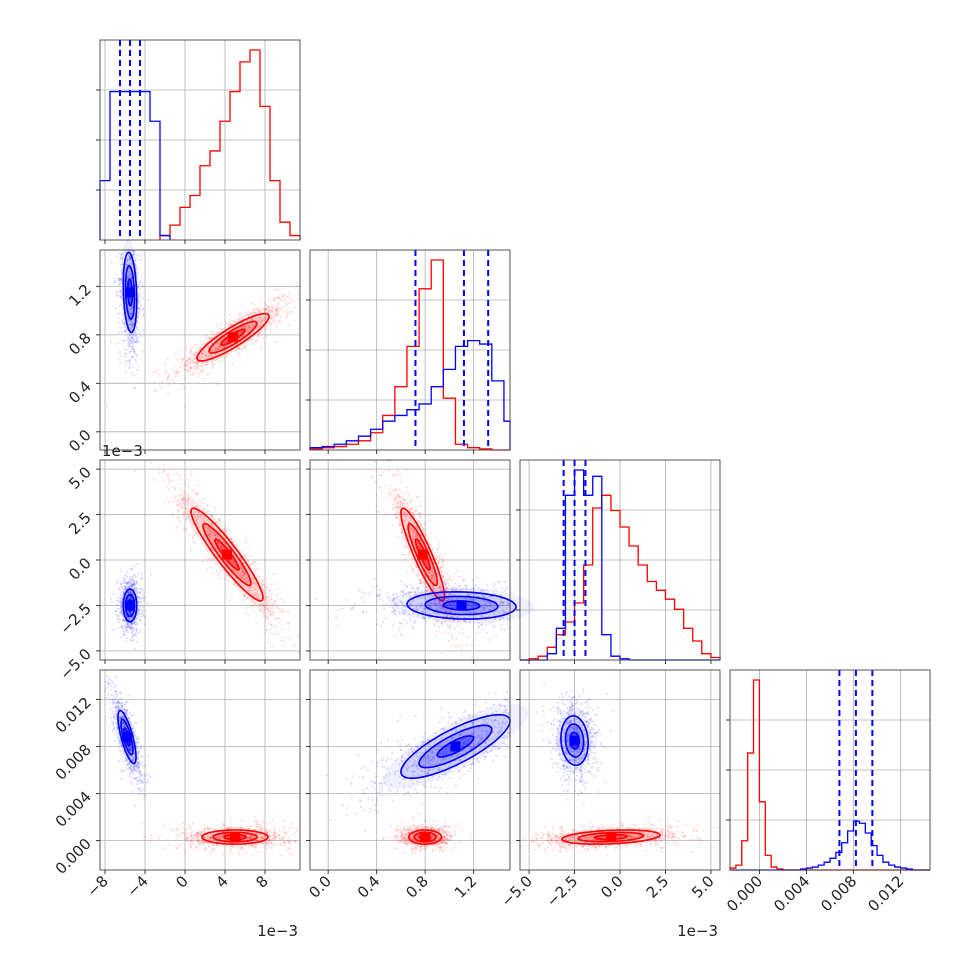 This screenshot has height=970, width=970. What do you see at coordinates (80, 441) in the screenshot?
I see `y-tick-label: 0.0` at bounding box center [80, 441].